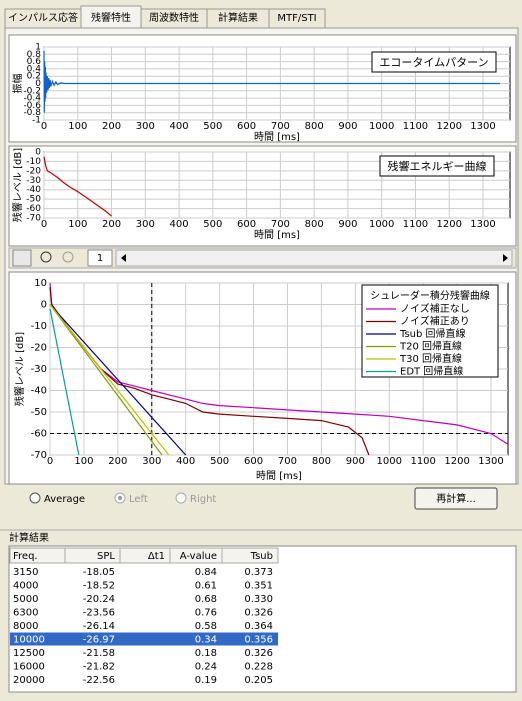 This screenshot has height=701, width=522. What do you see at coordinates (68, 257) in the screenshot?
I see `zoom-out` at bounding box center [68, 257].